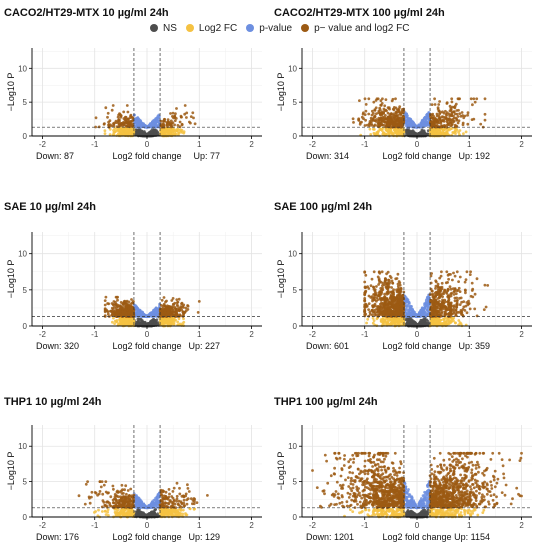 Image resolution: width=541 pixels, height=550 pixels. I want to click on x-tick-label: -1, so click(365, 144).